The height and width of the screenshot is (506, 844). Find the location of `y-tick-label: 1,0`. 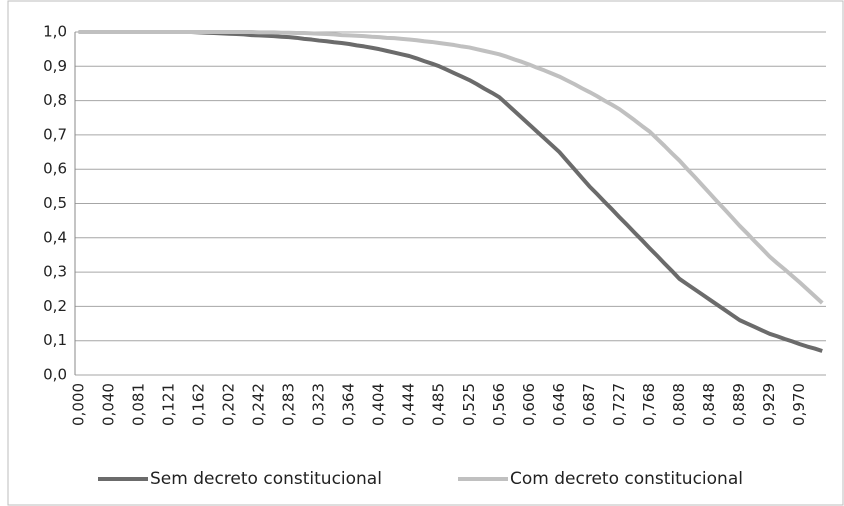

y-tick-label: 1,0 is located at coordinates (55, 32).